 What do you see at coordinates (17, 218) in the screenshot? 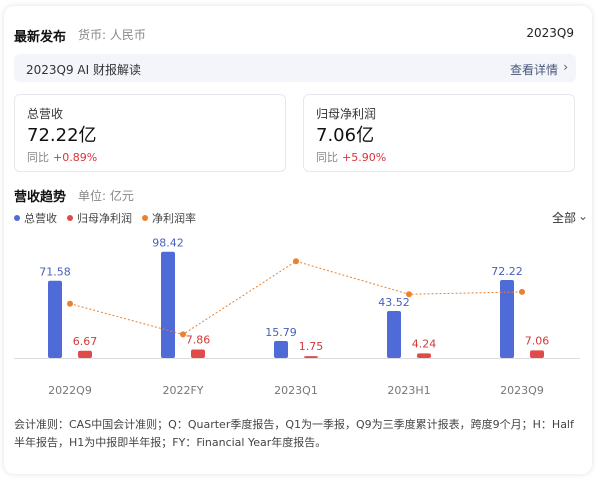
I see `legend-dot-revenue` at bounding box center [17, 218].